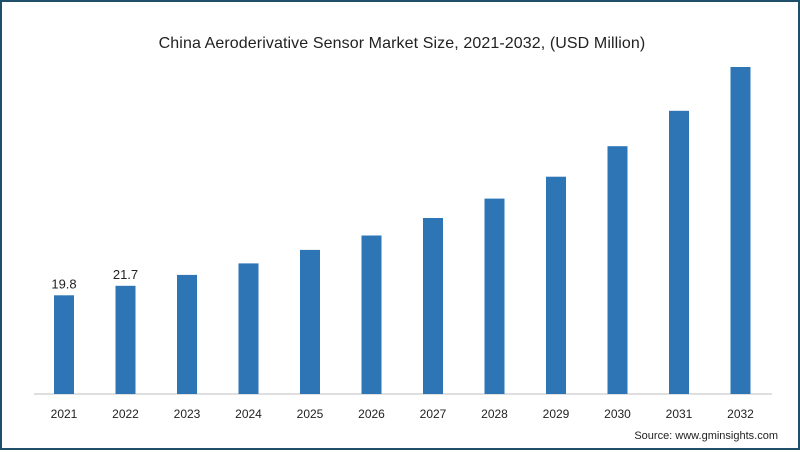 This screenshot has height=452, width=800. What do you see at coordinates (740, 230) in the screenshot?
I see `bar-2032` at bounding box center [740, 230].